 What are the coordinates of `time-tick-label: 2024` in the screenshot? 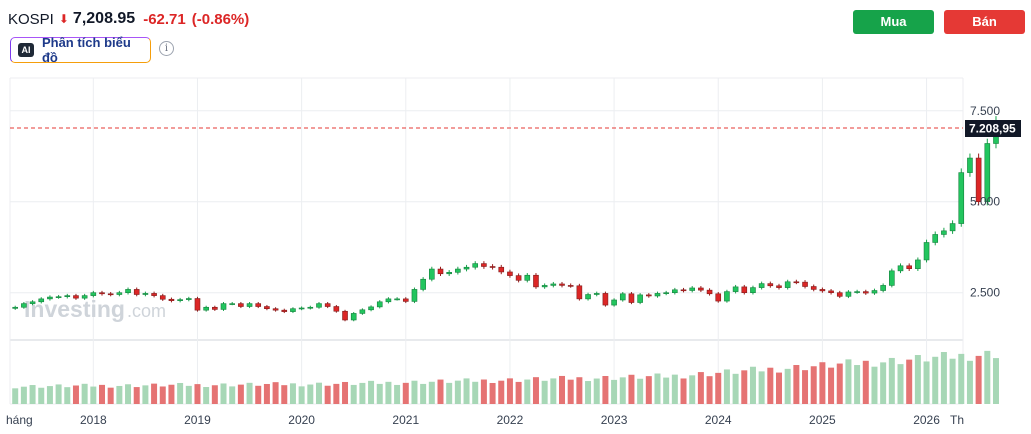 It's located at (718, 420).